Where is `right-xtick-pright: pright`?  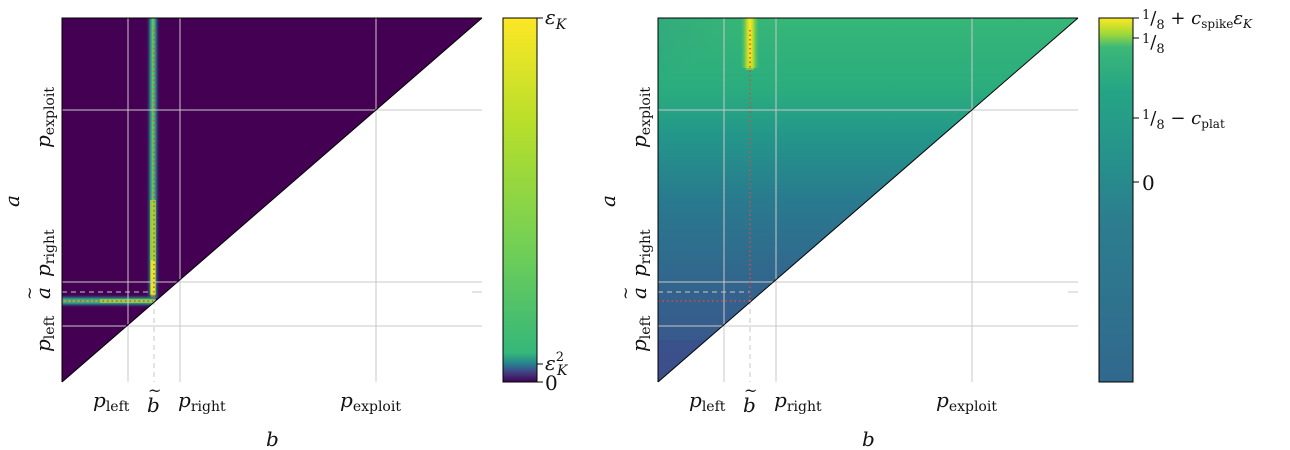
right-xtick-pright: pright is located at coordinates (798, 401).